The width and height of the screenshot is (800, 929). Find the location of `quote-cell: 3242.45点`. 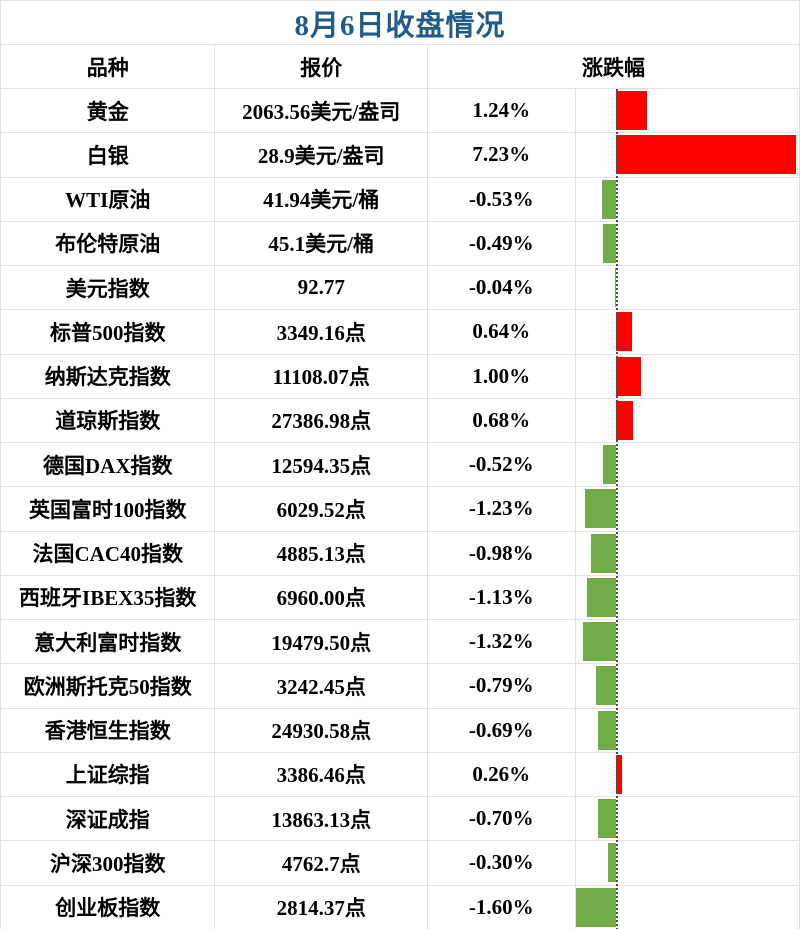

quote-cell: 3242.45点 is located at coordinates (321, 686).